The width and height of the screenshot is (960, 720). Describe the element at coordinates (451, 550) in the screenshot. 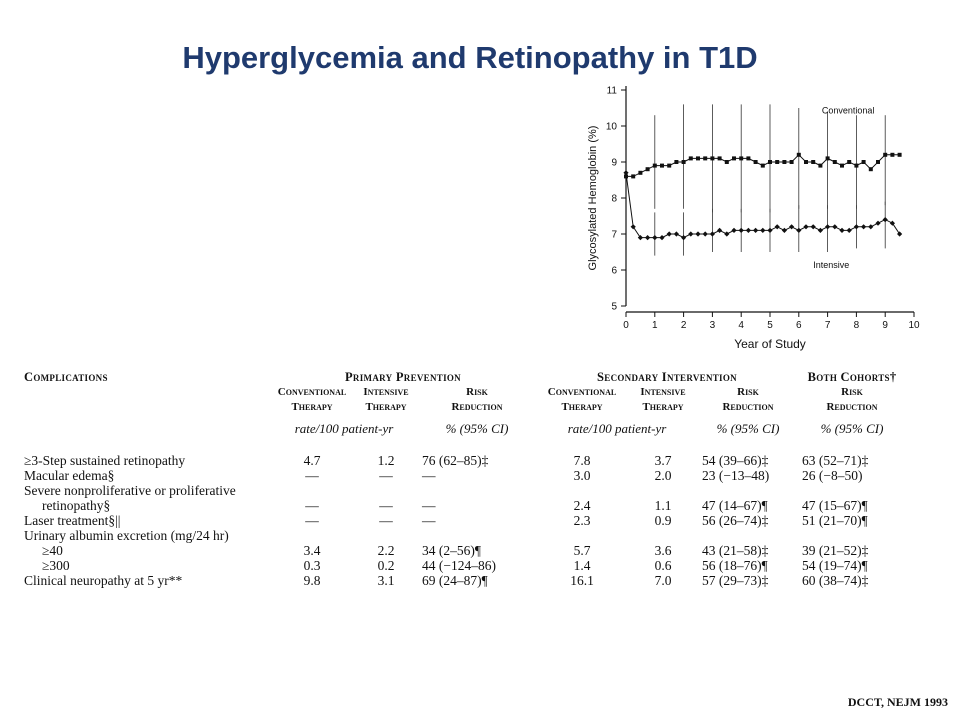

I see `table-cell: 34 (2–56)¶` at that location.